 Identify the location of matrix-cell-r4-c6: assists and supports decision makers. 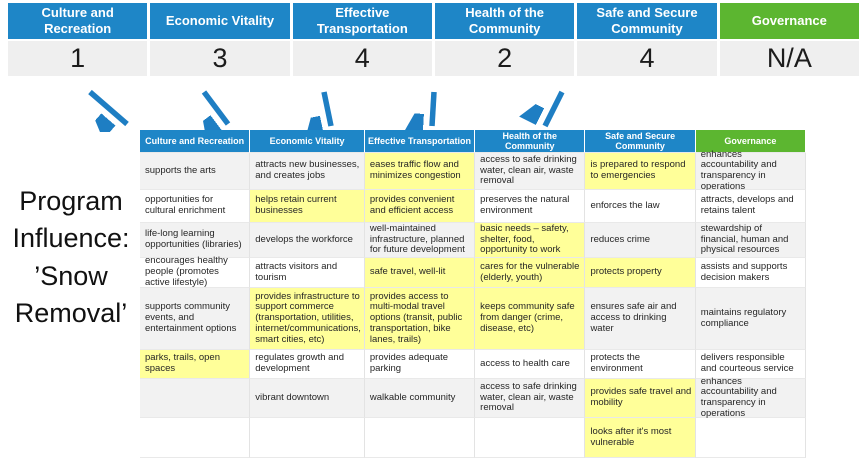
(750, 273).